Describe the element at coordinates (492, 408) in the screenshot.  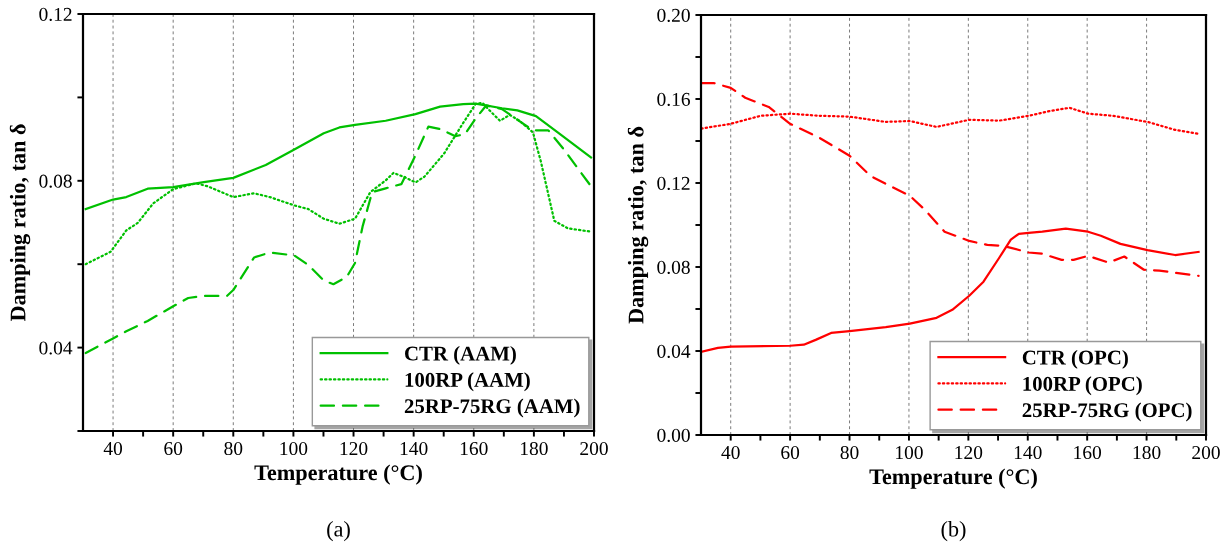
I see `legend-label: 25RP-75RG (AAM)` at that location.